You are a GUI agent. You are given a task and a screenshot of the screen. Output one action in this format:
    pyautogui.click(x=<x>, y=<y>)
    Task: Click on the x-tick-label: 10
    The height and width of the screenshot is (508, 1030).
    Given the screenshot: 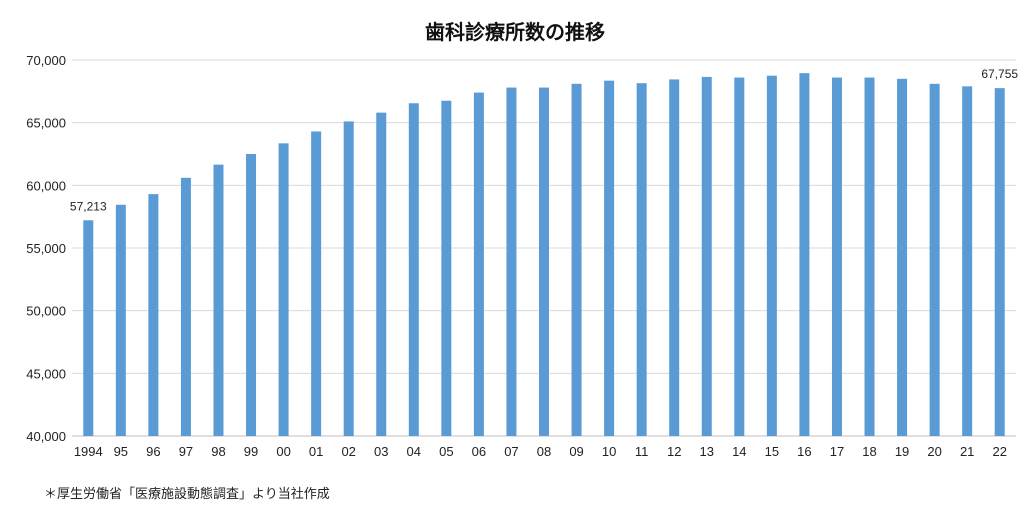 What is the action you would take?
    pyautogui.click(x=609, y=451)
    